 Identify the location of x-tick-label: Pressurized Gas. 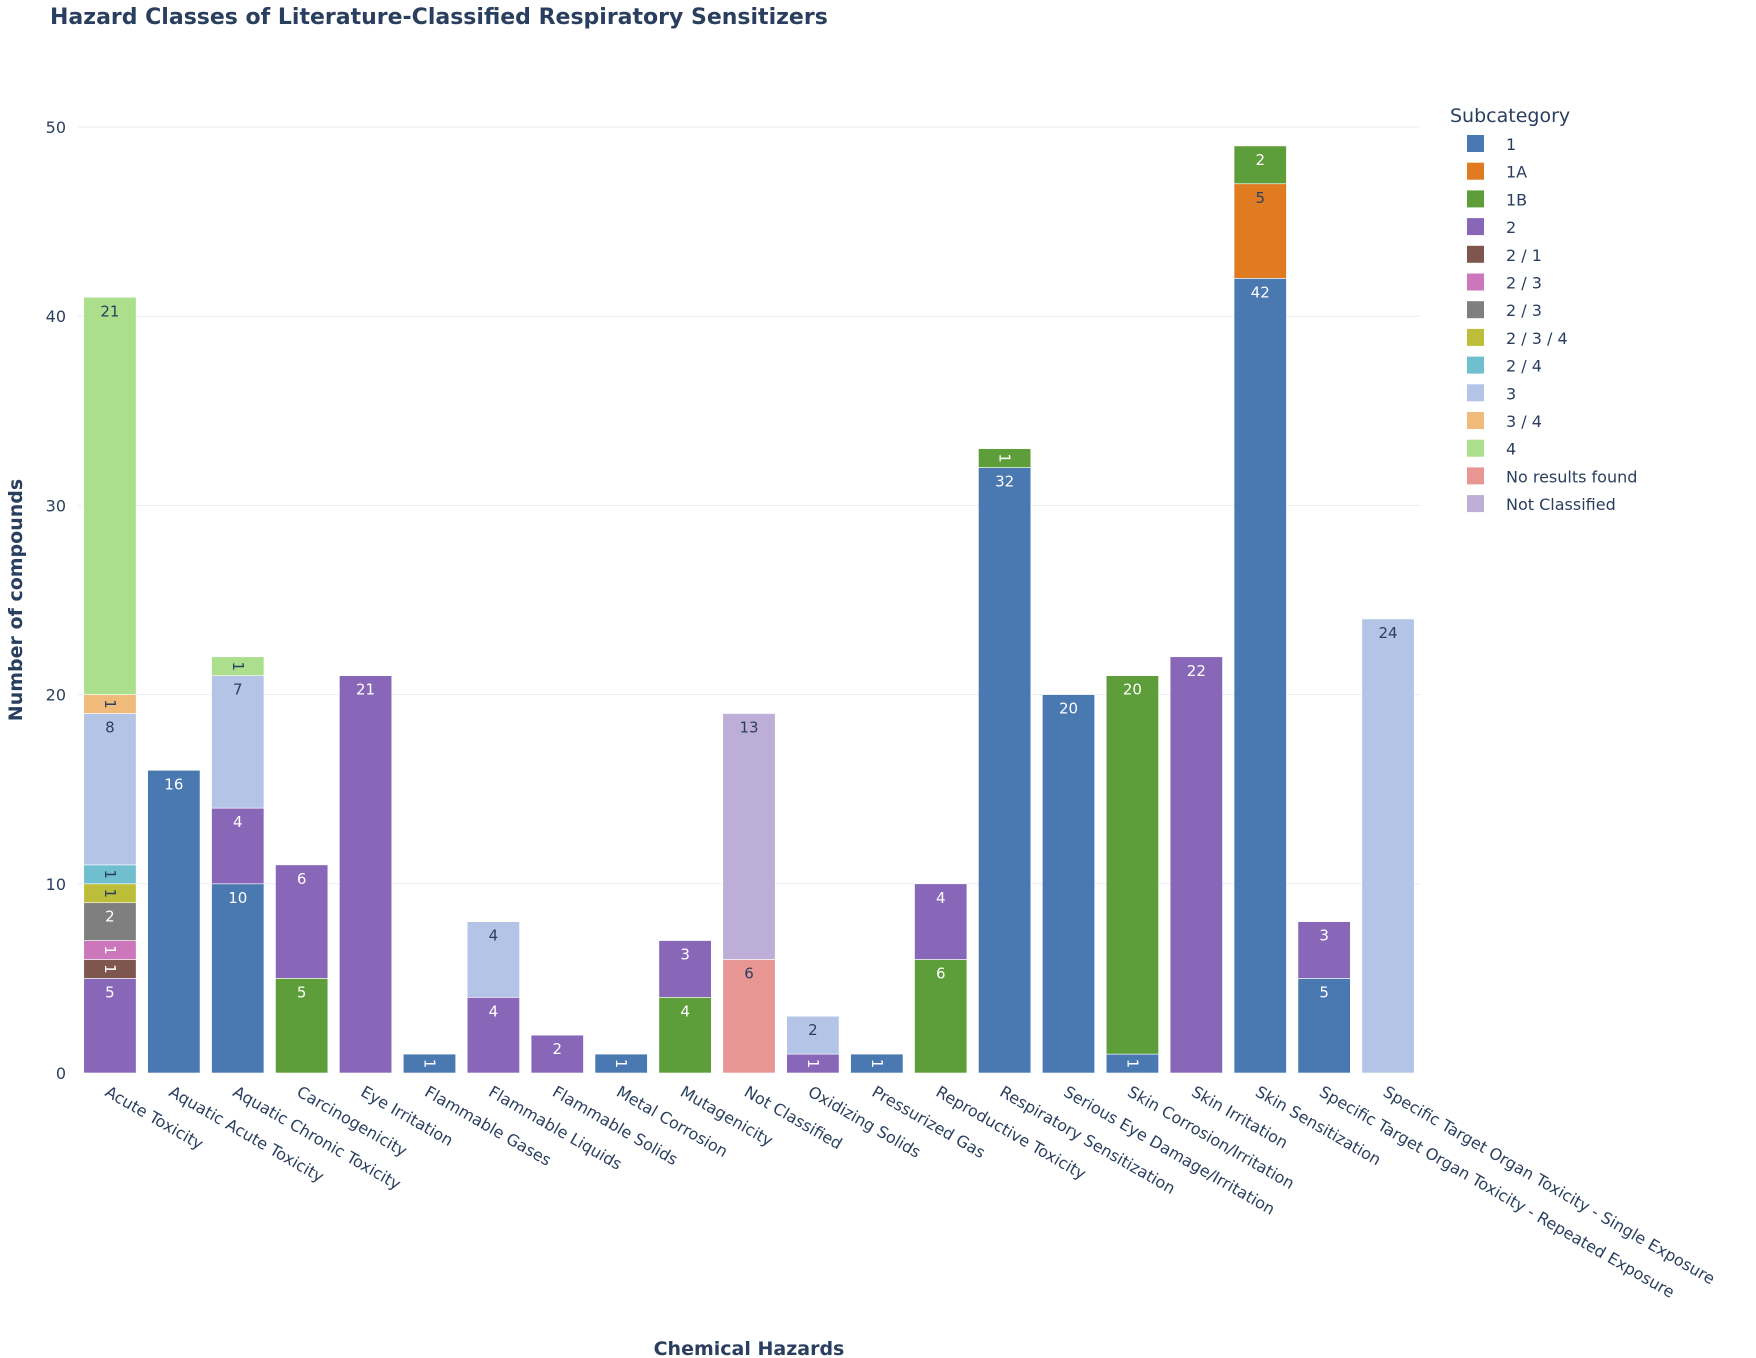
(929, 1122).